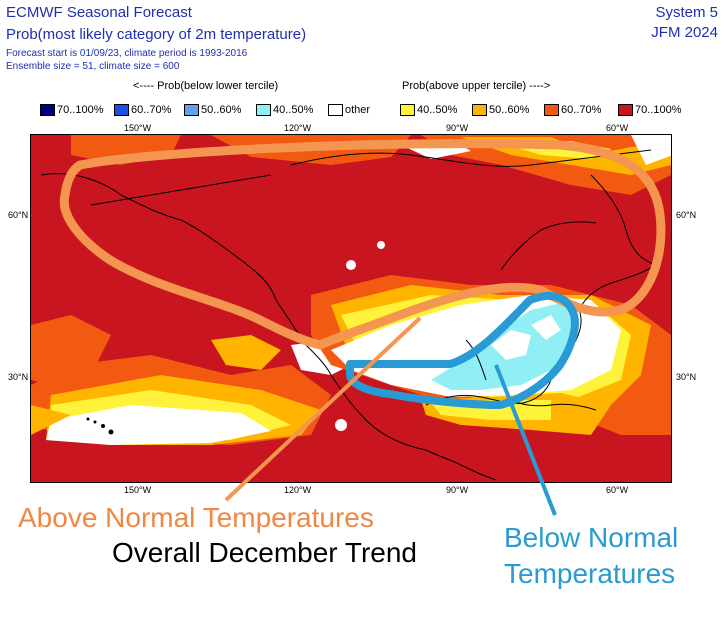 The height and width of the screenshot is (629, 724). Describe the element at coordinates (617, 490) in the screenshot. I see `lon-tick-bottom: 60°W` at that location.